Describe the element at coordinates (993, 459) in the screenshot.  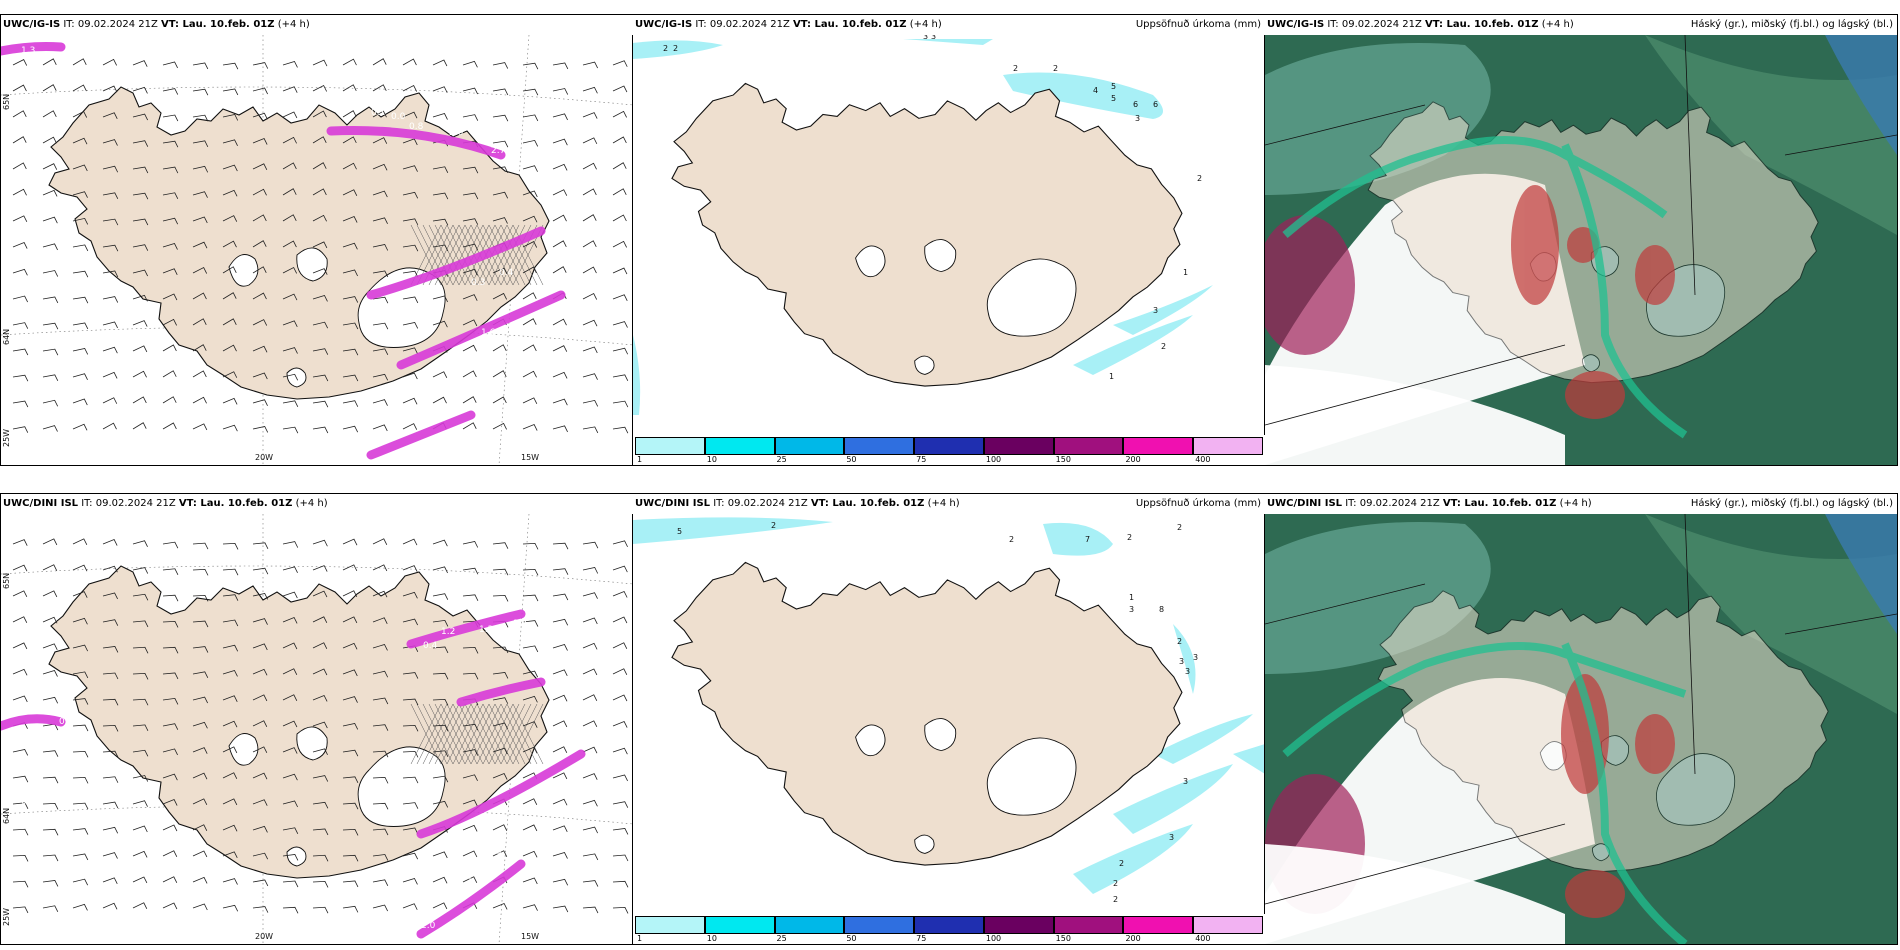
I see `colorbar-tick: 100` at that location.